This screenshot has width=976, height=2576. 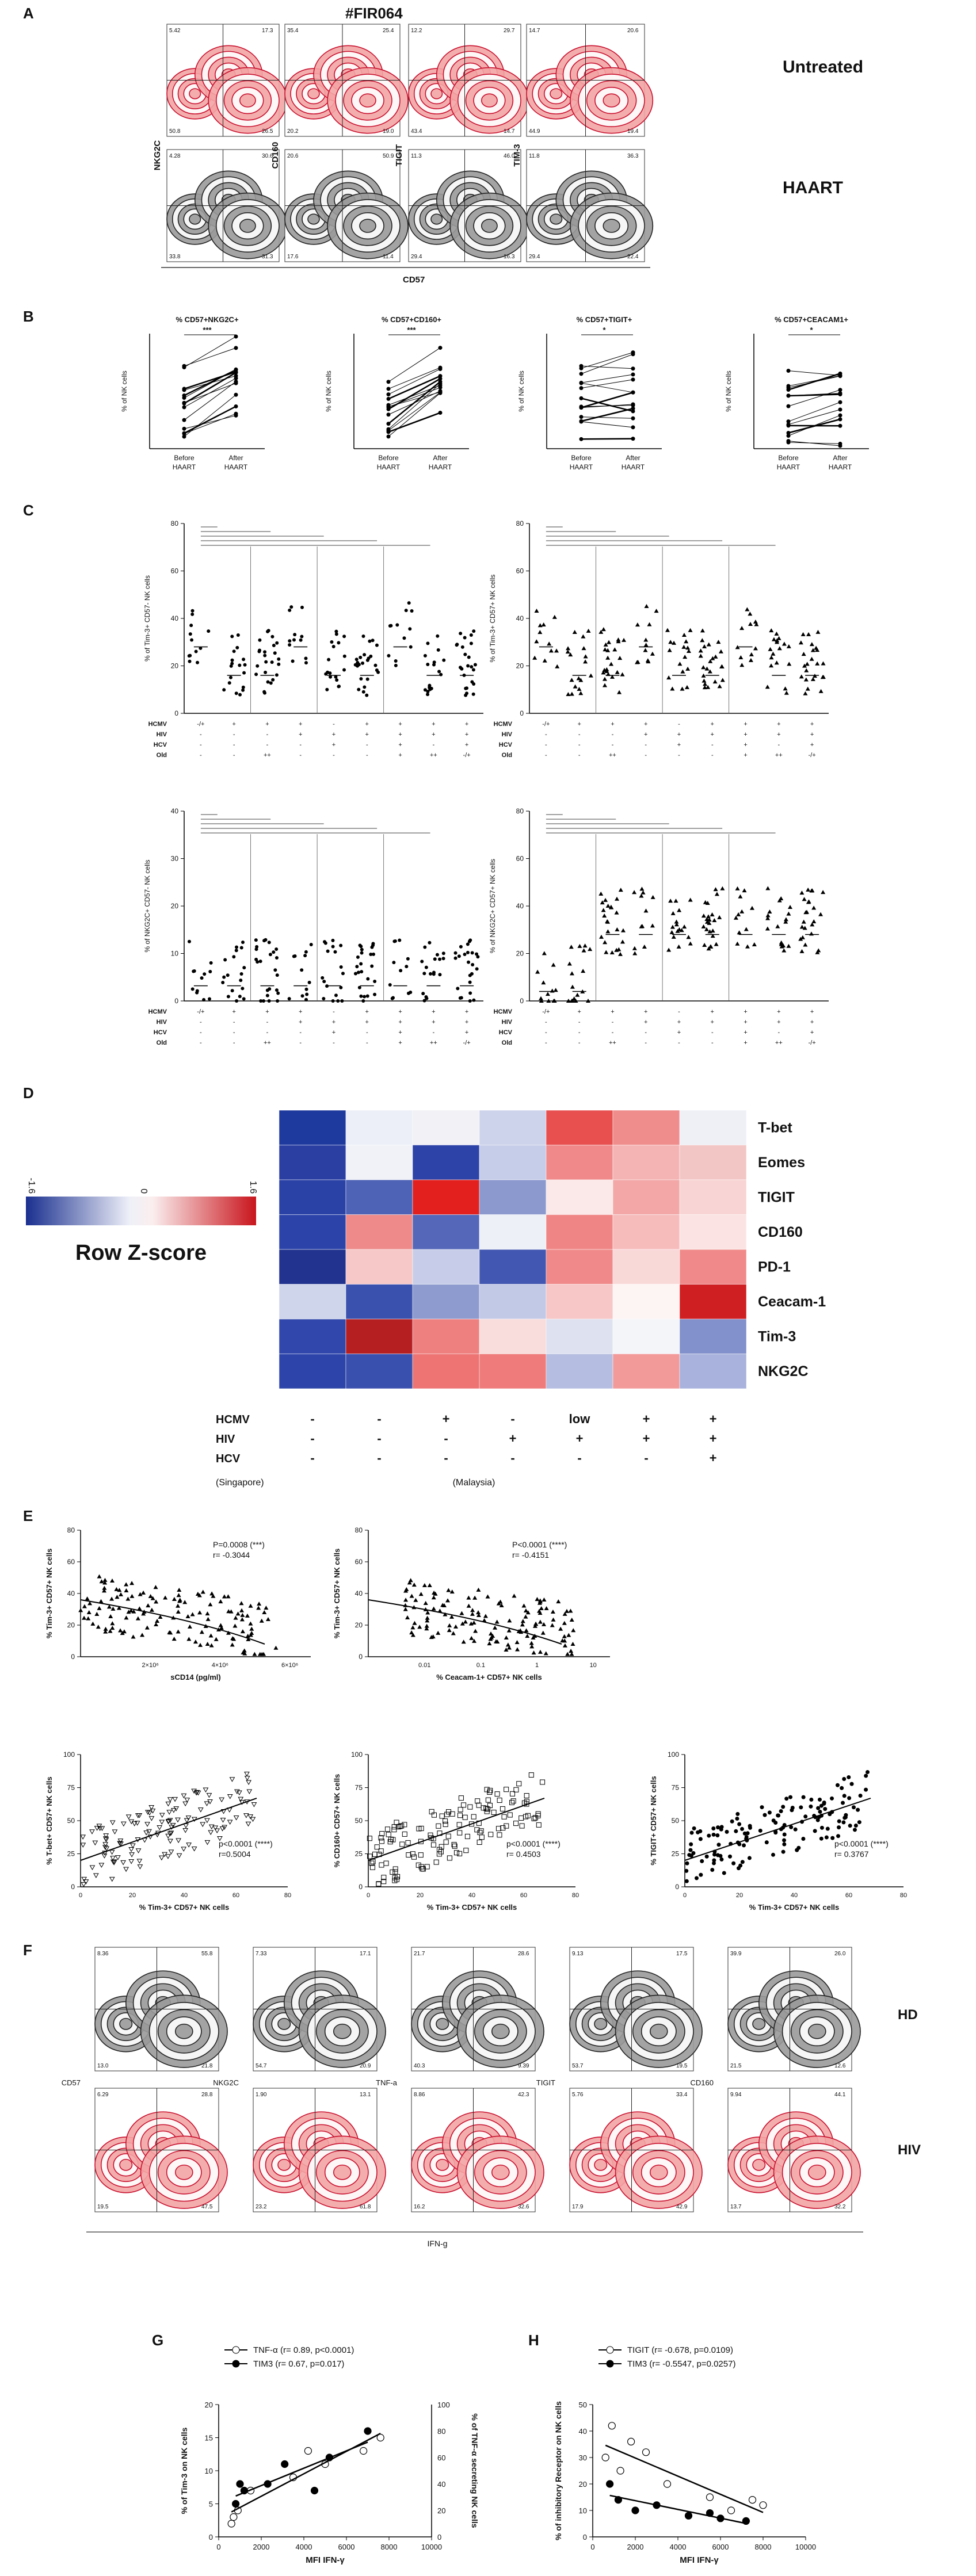 I want to click on chart-ylabel: % of Tim-3 on NK cells, so click(x=184, y=2470).